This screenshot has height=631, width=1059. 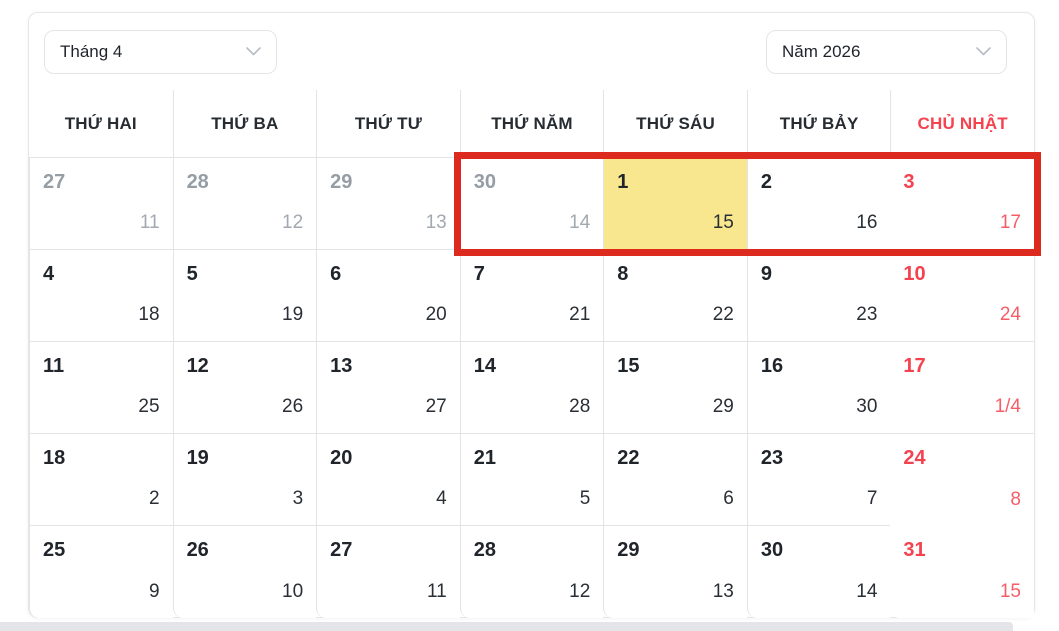 I want to click on calendar-cell: 1 15, so click(x=675, y=204).